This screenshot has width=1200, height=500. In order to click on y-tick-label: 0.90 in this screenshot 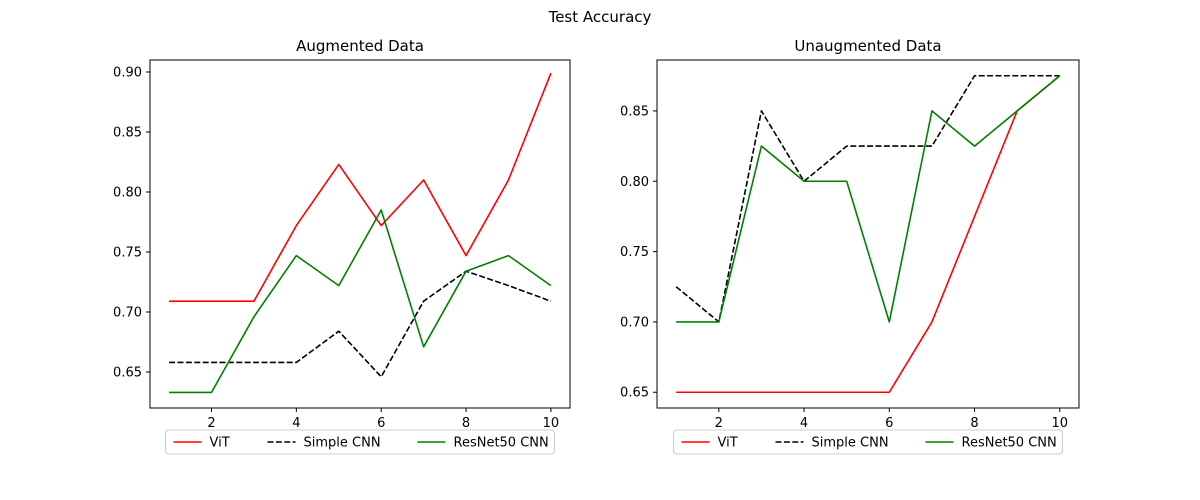, I will do `click(127, 73)`.